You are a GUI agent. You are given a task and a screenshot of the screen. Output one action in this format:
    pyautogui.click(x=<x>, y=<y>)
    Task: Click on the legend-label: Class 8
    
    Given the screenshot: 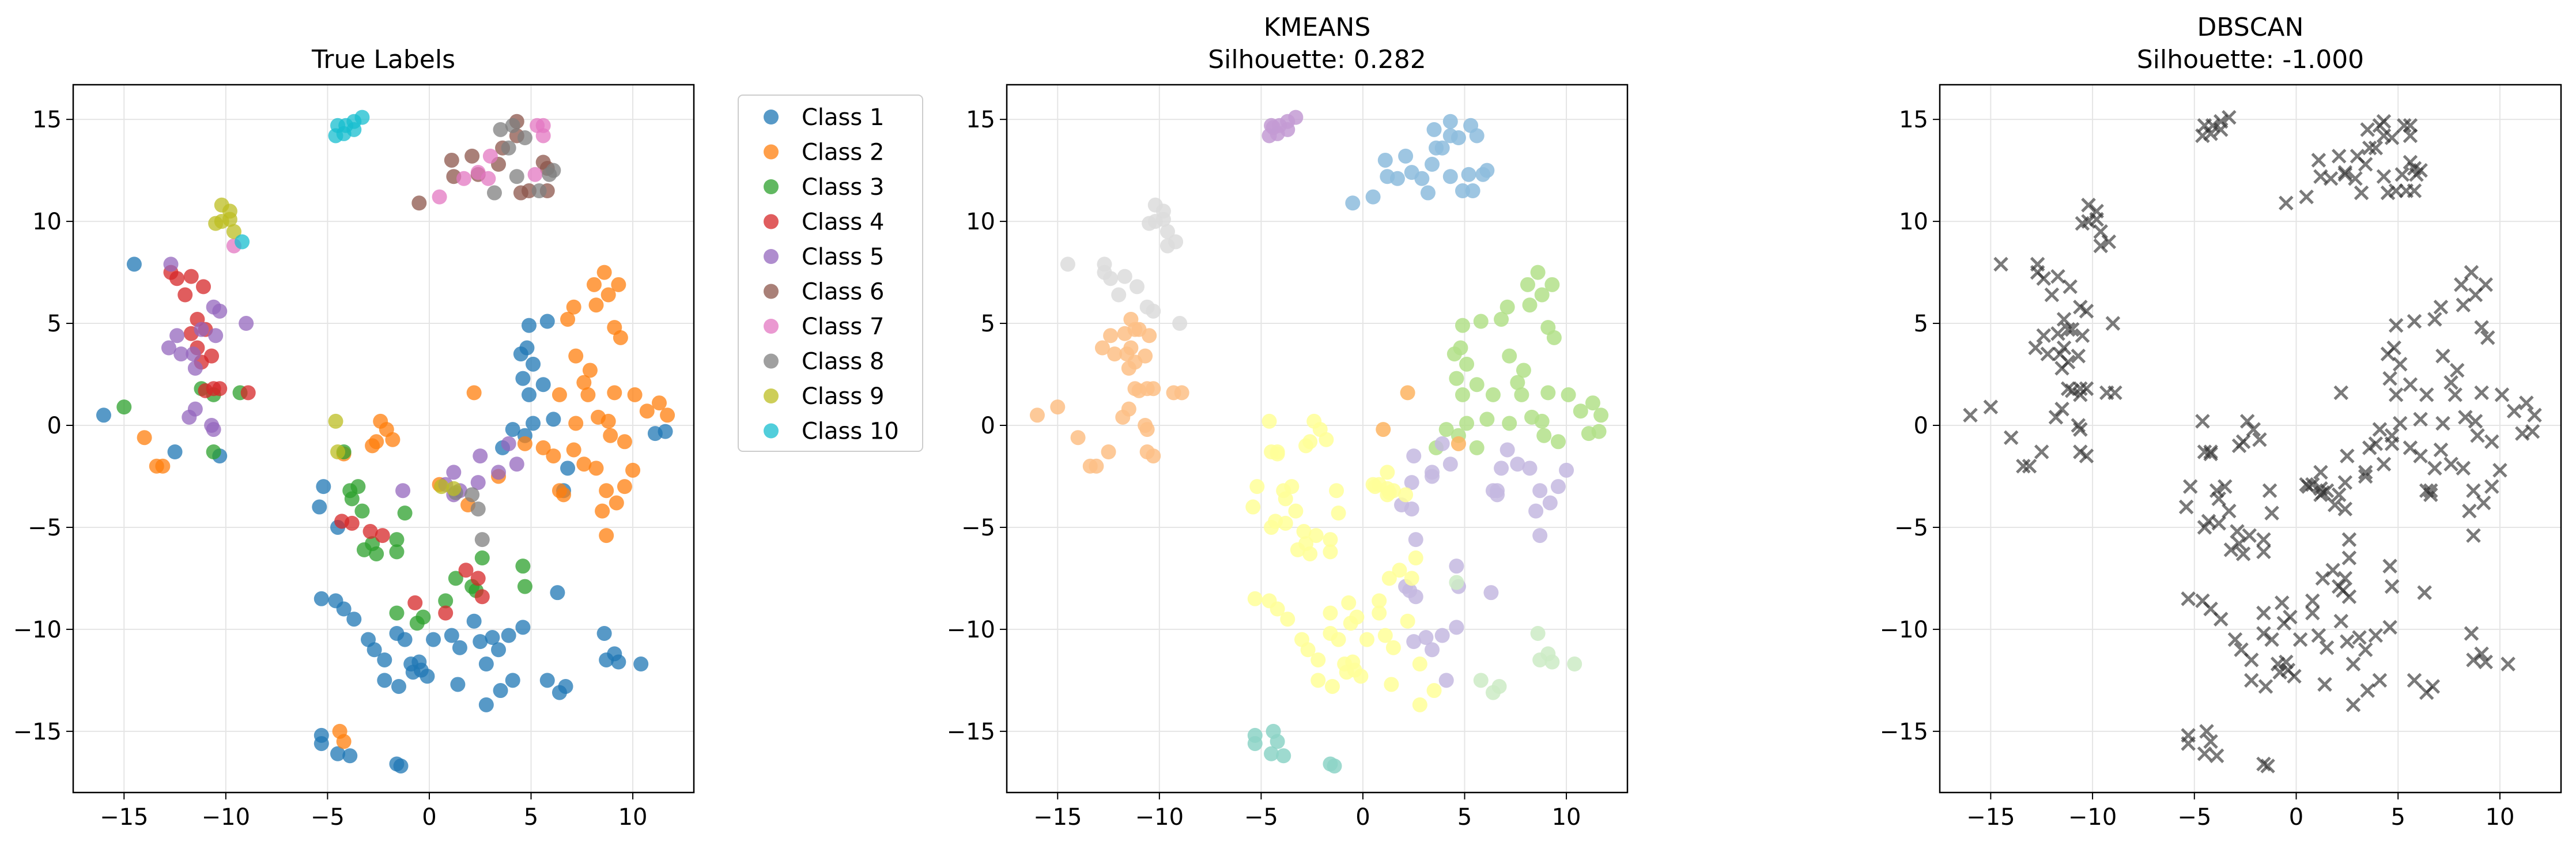 What is the action you would take?
    pyautogui.click(x=843, y=362)
    